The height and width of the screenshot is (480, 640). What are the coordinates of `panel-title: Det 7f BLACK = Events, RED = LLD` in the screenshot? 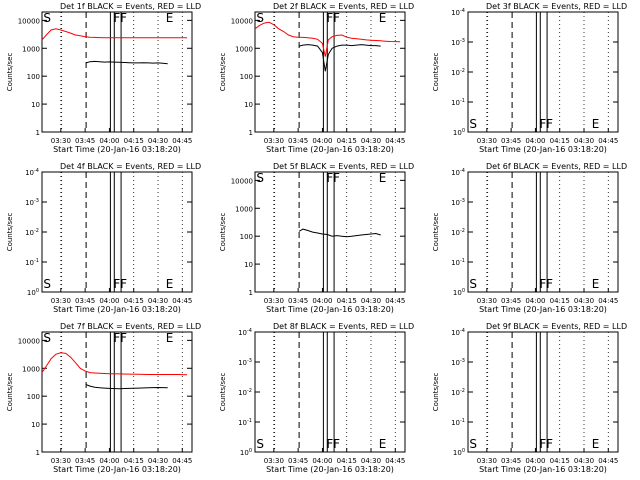 It's located at (130, 326).